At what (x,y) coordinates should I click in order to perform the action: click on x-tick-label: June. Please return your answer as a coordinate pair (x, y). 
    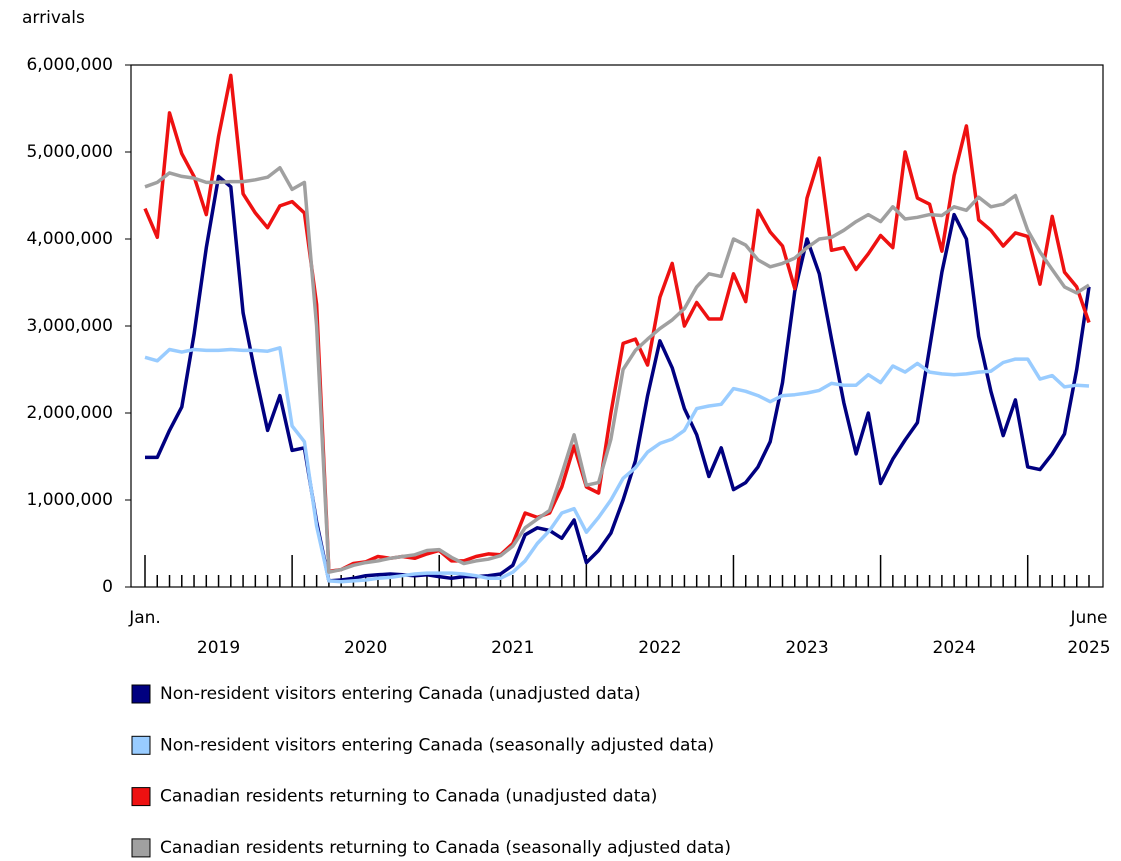
    Looking at the image, I should click on (1088, 618).